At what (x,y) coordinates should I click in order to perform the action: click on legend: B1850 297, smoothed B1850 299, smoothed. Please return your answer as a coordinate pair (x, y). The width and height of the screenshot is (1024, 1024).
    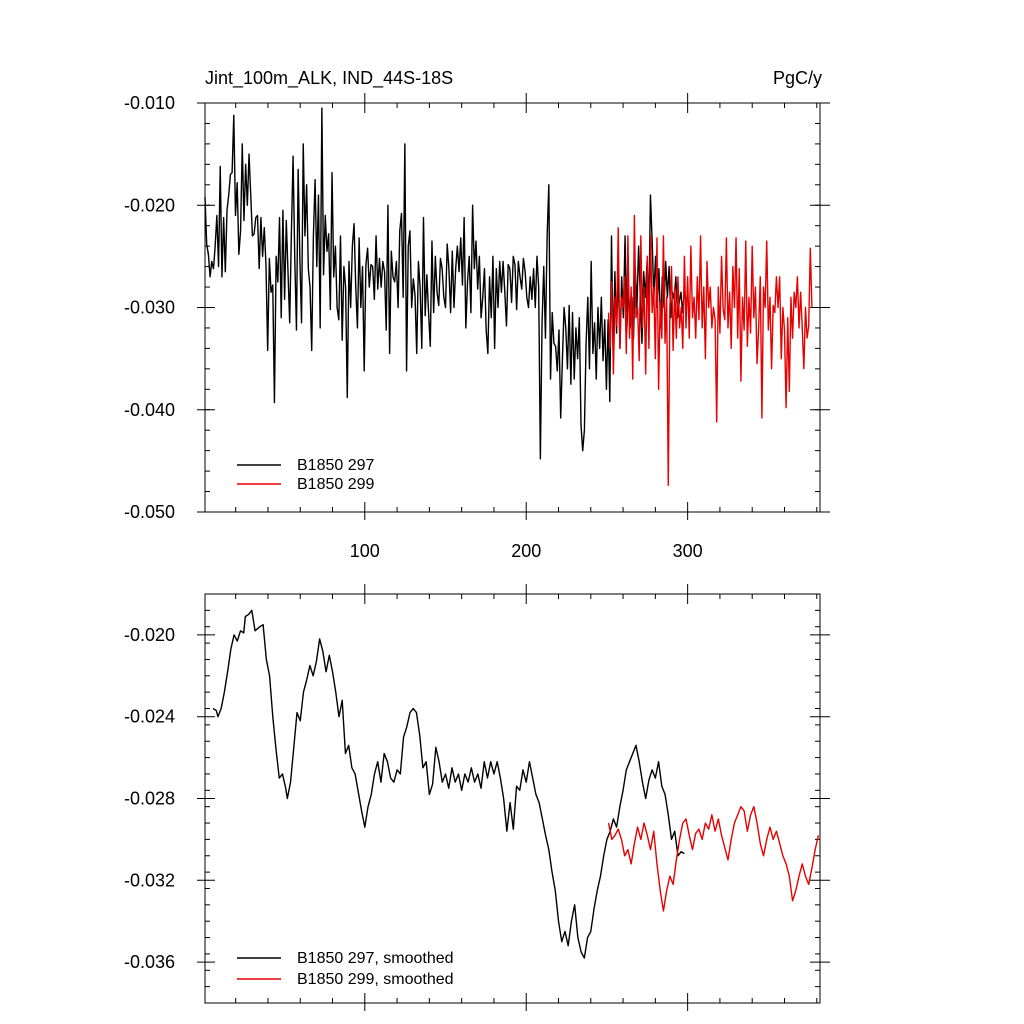
    Looking at the image, I should click on (345, 969).